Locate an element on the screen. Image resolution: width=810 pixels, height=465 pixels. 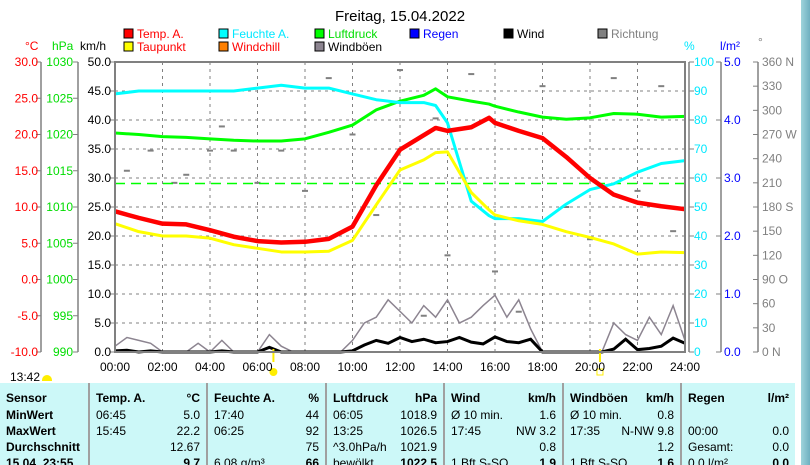
axis-tick-label: 40.0 is located at coordinates (100, 120).